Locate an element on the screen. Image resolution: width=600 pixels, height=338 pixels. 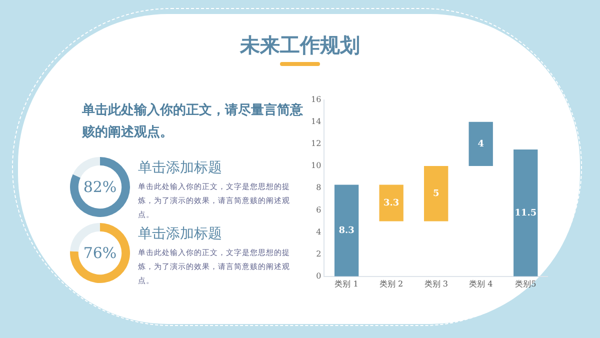
y-tick-label: 10 is located at coordinates (316, 165).